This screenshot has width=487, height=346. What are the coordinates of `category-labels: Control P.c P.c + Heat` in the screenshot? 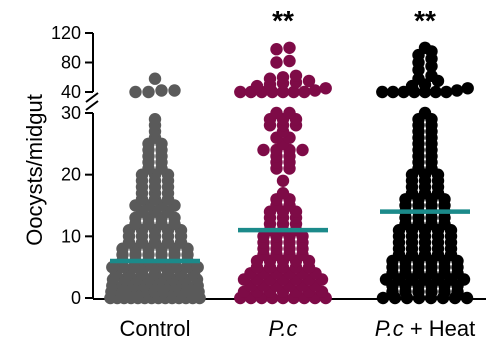 It's located at (298, 328).